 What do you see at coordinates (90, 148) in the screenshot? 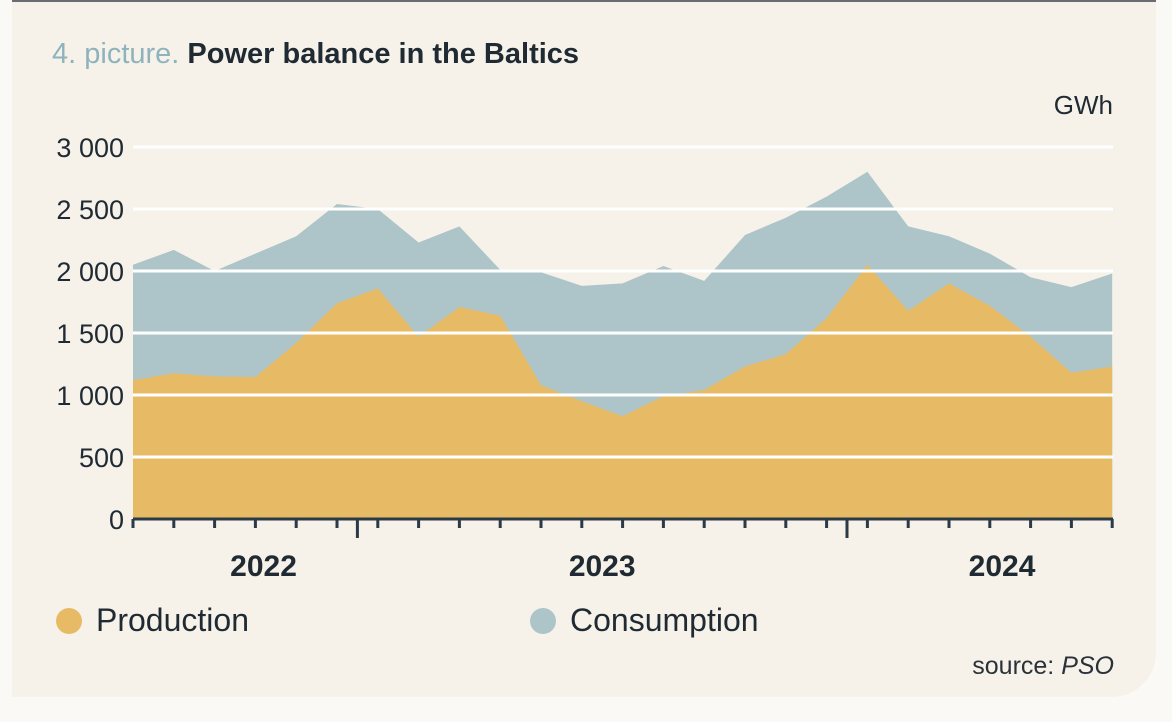
I see `y-tick-label-3000: 3 000` at bounding box center [90, 148].